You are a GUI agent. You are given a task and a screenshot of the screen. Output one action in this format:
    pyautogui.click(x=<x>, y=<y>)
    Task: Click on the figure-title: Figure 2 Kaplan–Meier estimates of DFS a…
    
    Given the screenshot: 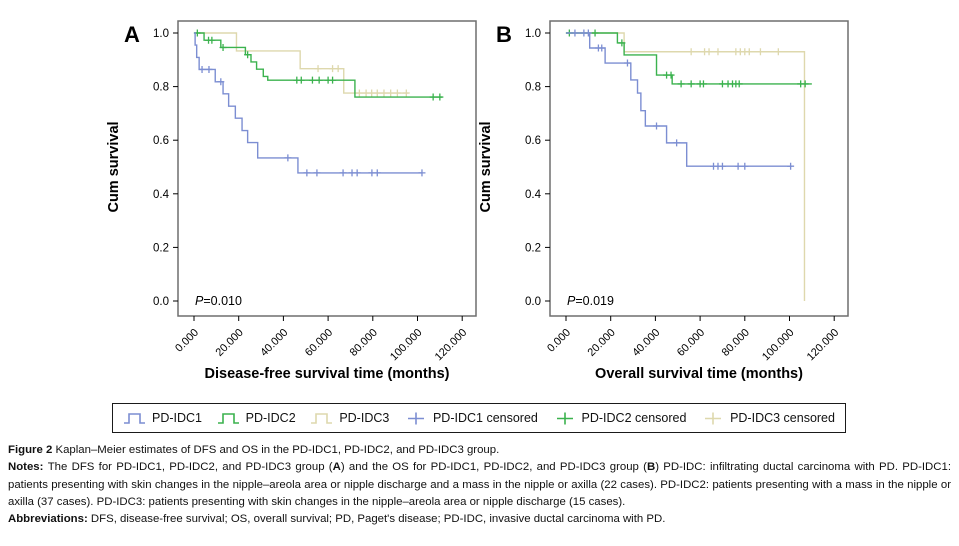 What is the action you would take?
    pyautogui.click(x=254, y=450)
    